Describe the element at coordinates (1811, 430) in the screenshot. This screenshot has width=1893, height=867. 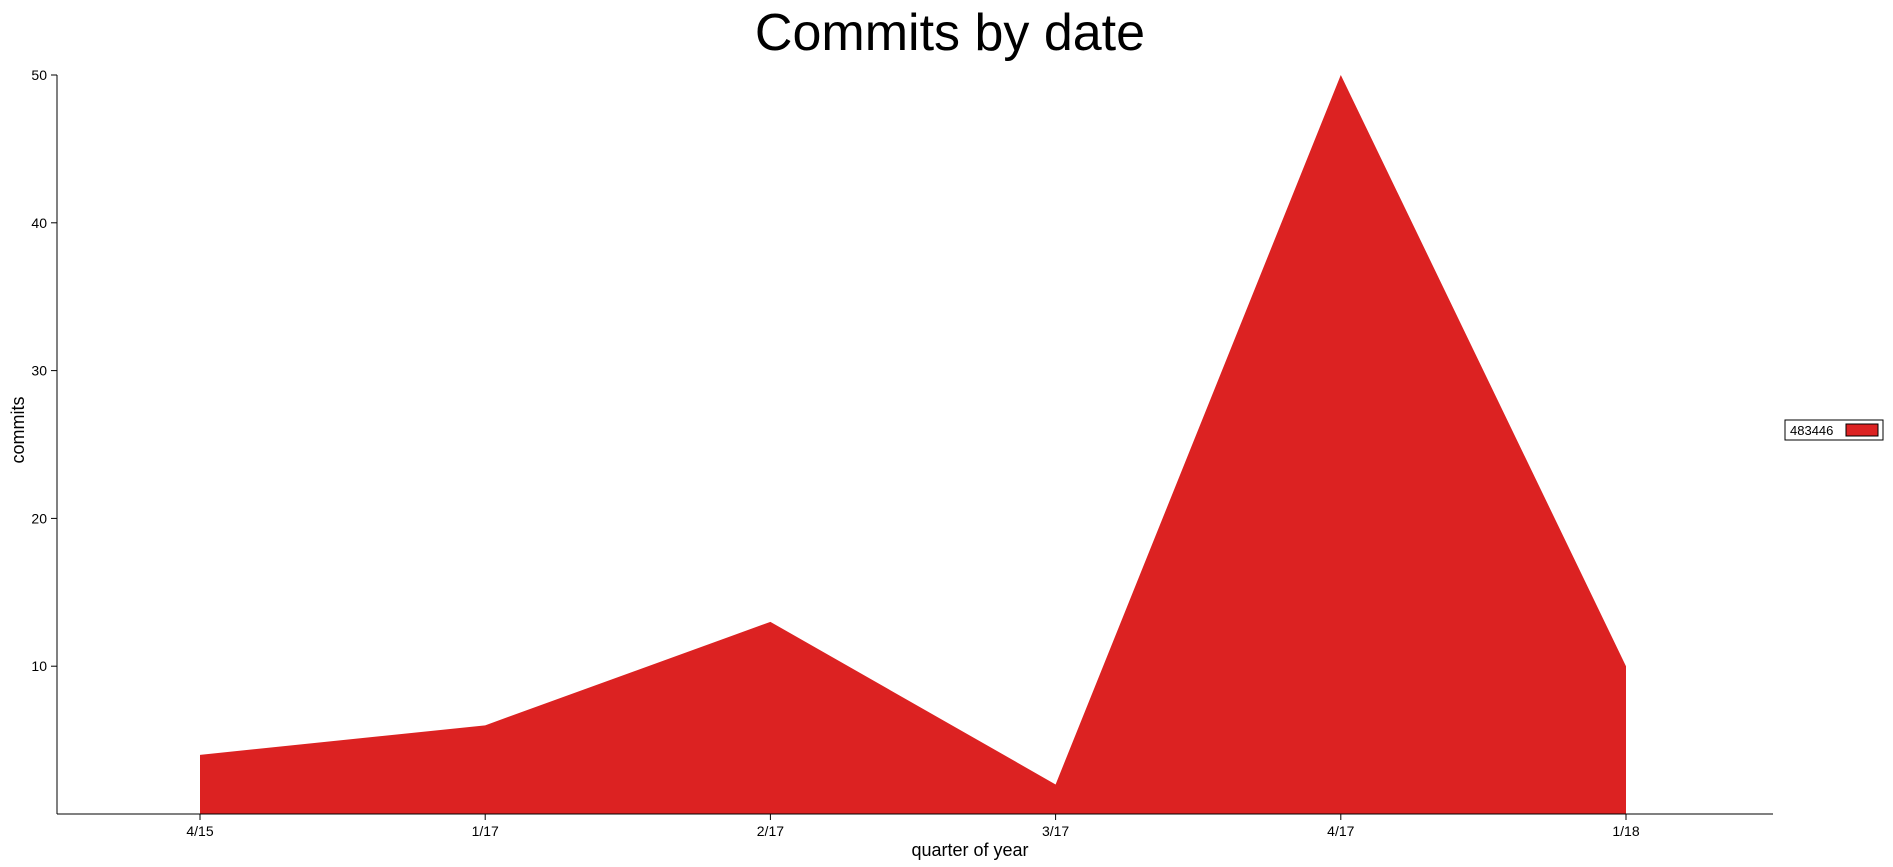
I see `legend-label: 483446` at that location.